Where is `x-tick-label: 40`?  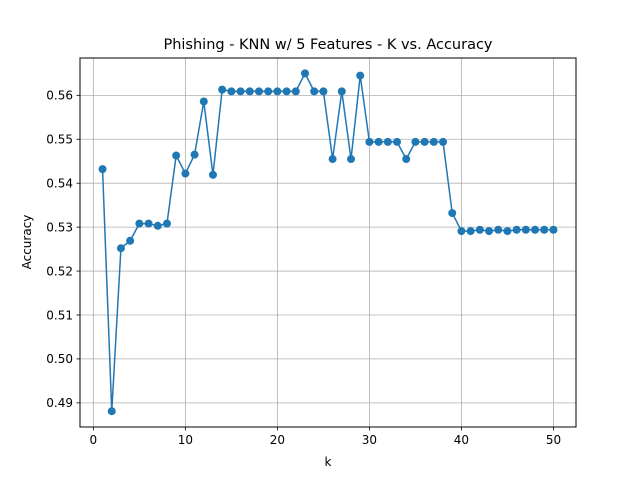
x-tick-label: 40 is located at coordinates (461, 440).